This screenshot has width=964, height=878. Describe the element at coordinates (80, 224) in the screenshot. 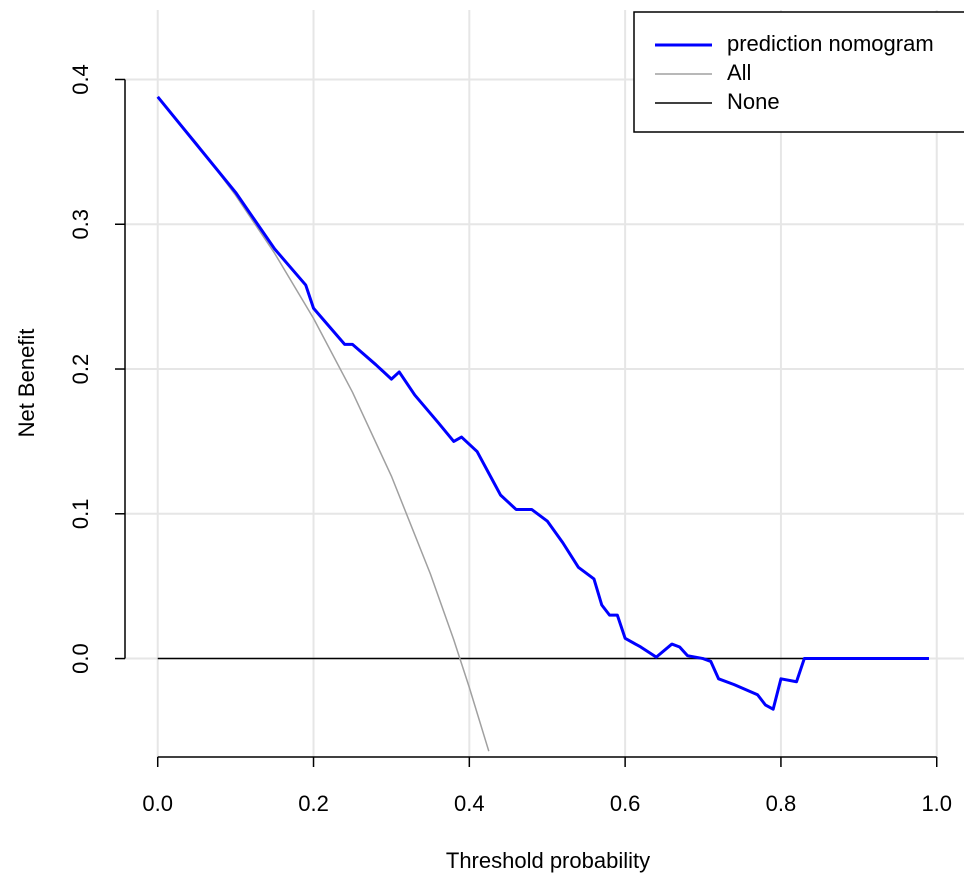

I see `y-tick-label: 0.3` at that location.